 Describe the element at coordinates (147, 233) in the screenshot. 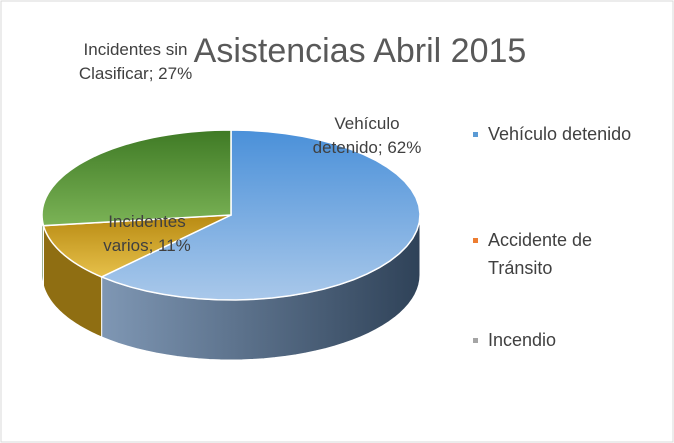

I see `data-label: Incidentes varios; 11%` at that location.